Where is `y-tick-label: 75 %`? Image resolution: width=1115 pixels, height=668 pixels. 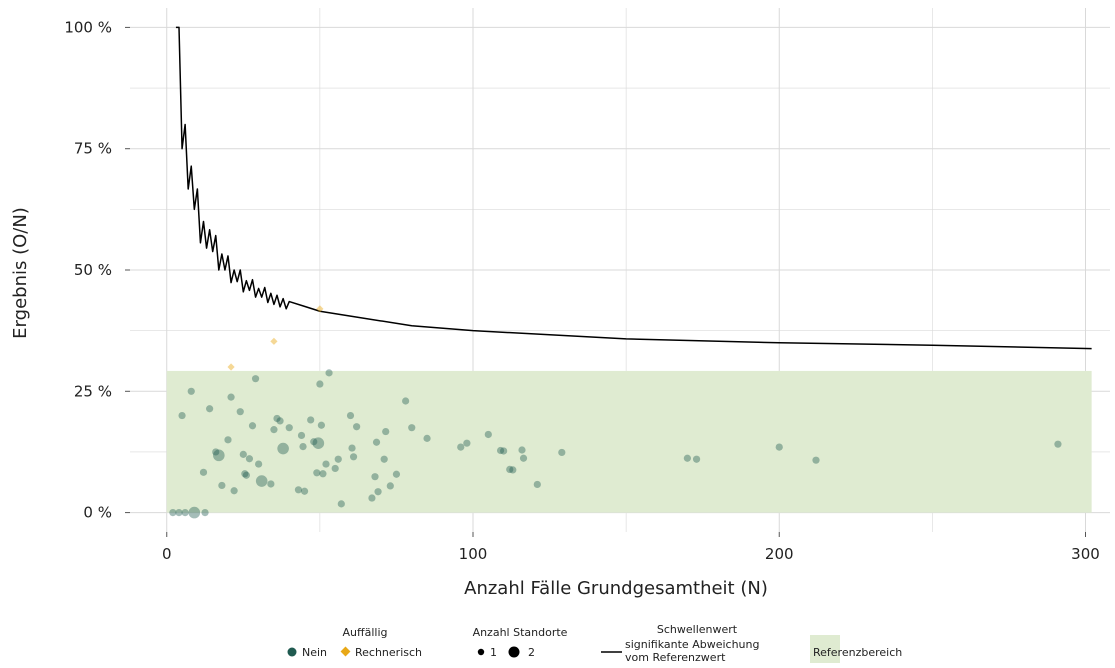 y-tick-label: 75 % is located at coordinates (93, 149).